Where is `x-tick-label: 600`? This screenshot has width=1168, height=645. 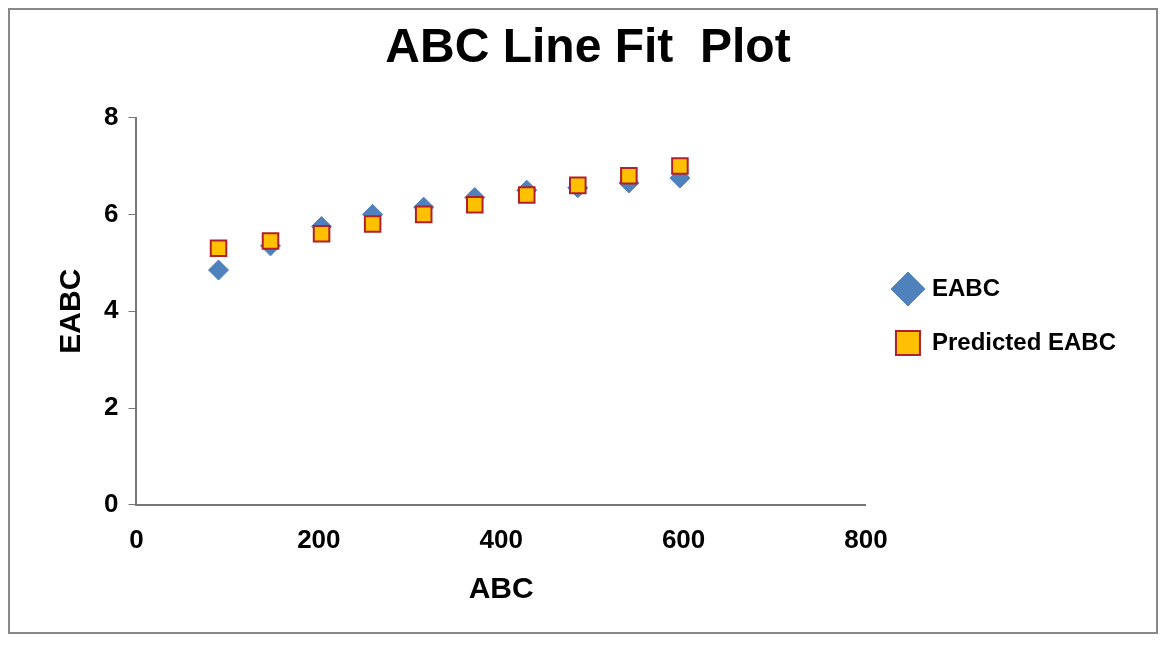 x-tick-label: 600 is located at coordinates (683, 538).